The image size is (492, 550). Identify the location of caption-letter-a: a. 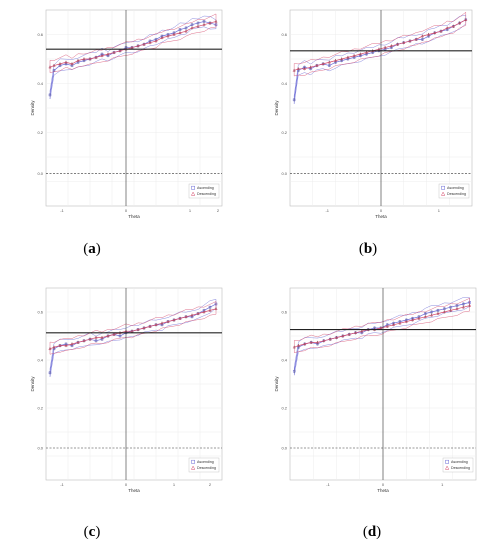
(92, 249).